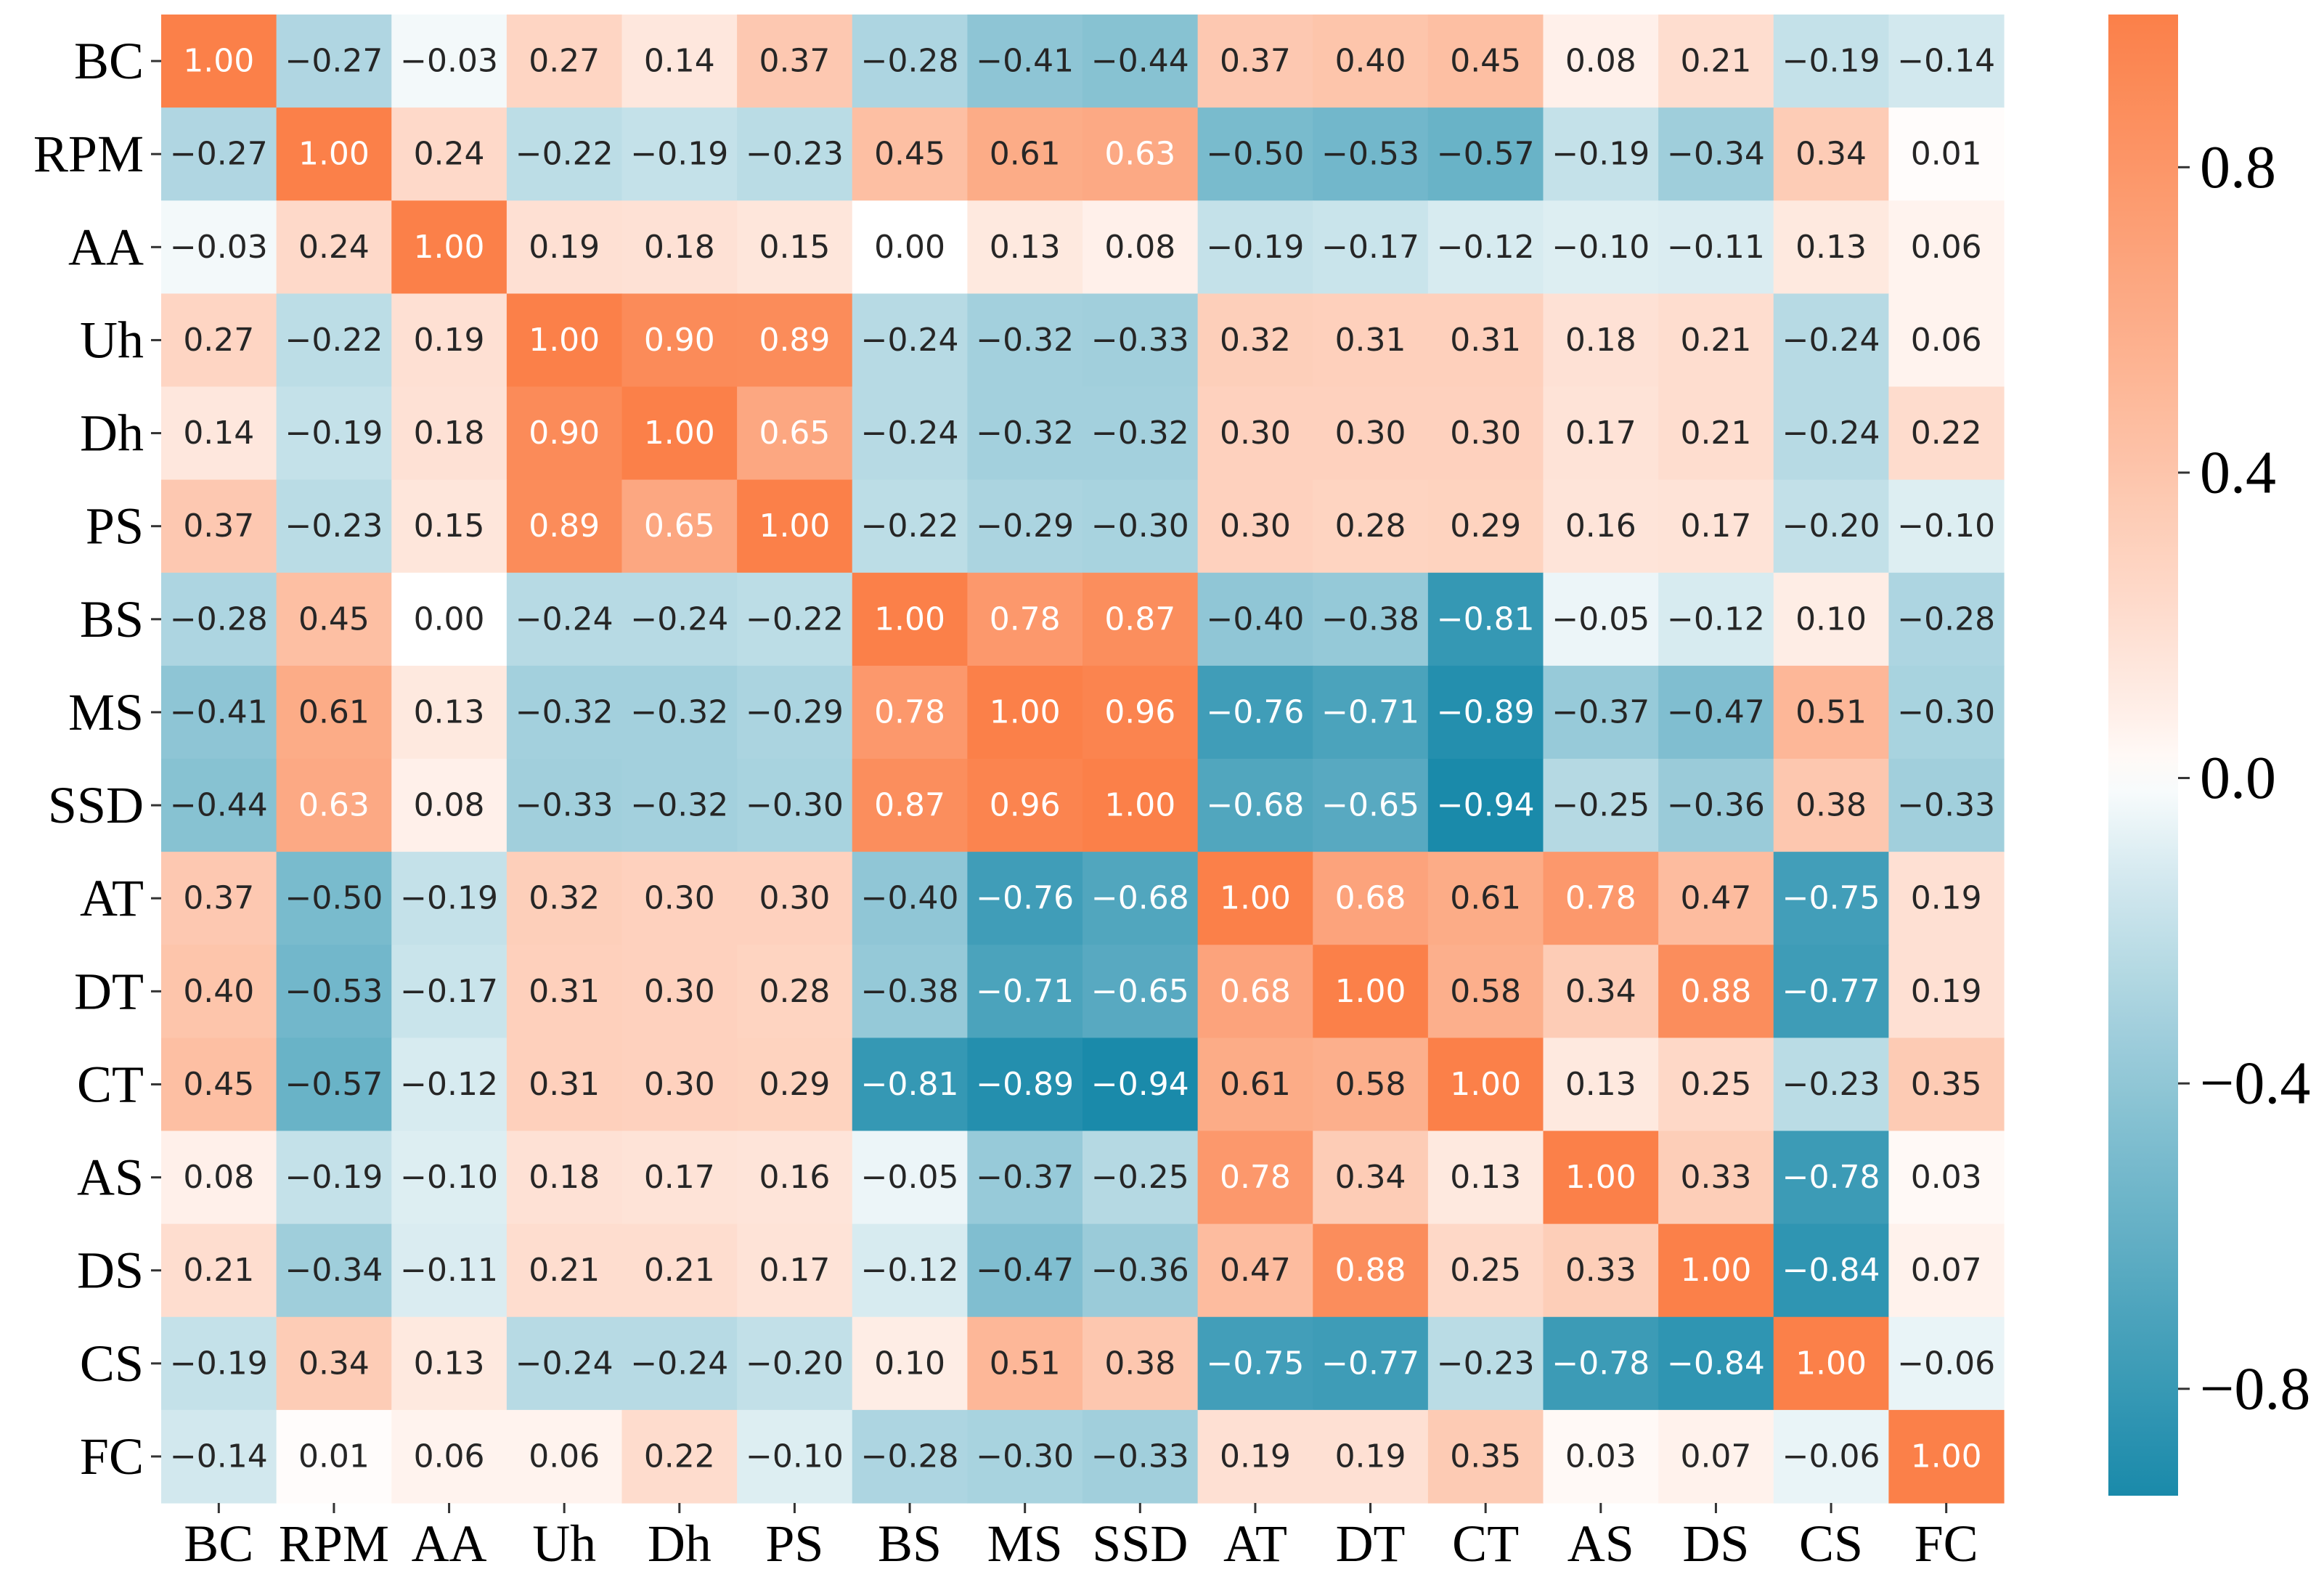 The image size is (2324, 1593). What do you see at coordinates (449, 526) in the screenshot?
I see `heatmap-cell-PS-AA` at bounding box center [449, 526].